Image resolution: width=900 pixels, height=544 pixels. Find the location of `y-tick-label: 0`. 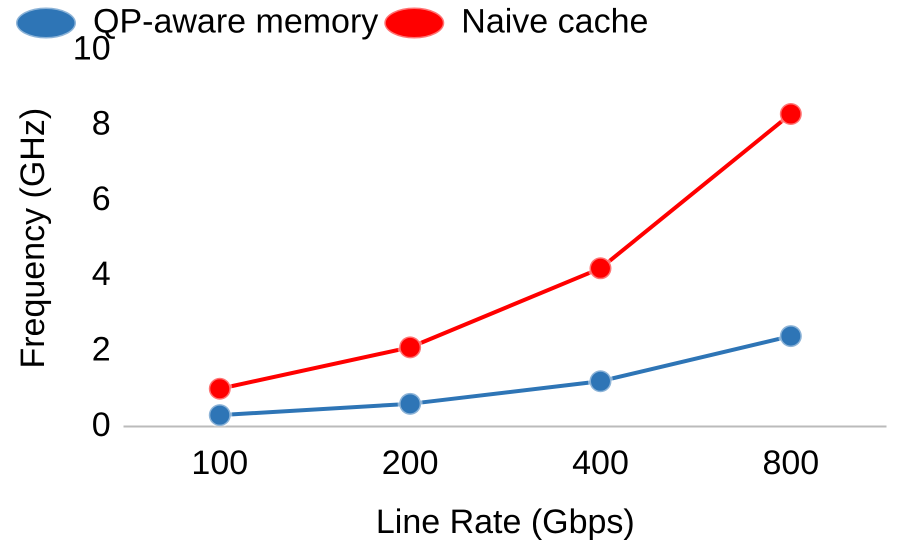

y-tick-label: 0 is located at coordinates (101, 425).